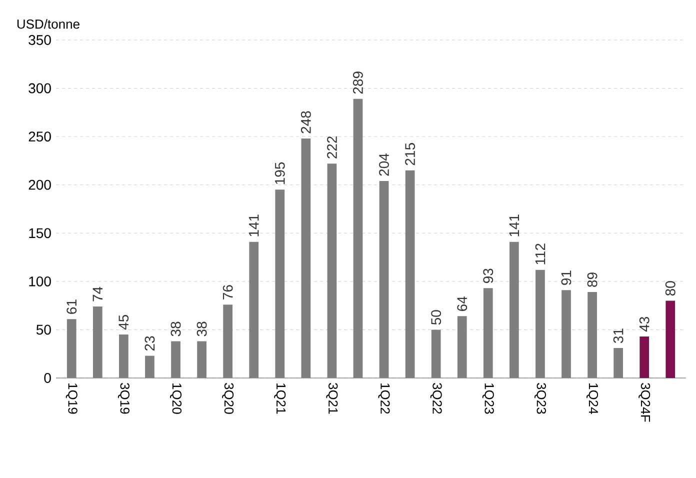 The width and height of the screenshot is (696, 478). Describe the element at coordinates (228, 398) in the screenshot. I see `x-tick-label: 3Q20` at that location.